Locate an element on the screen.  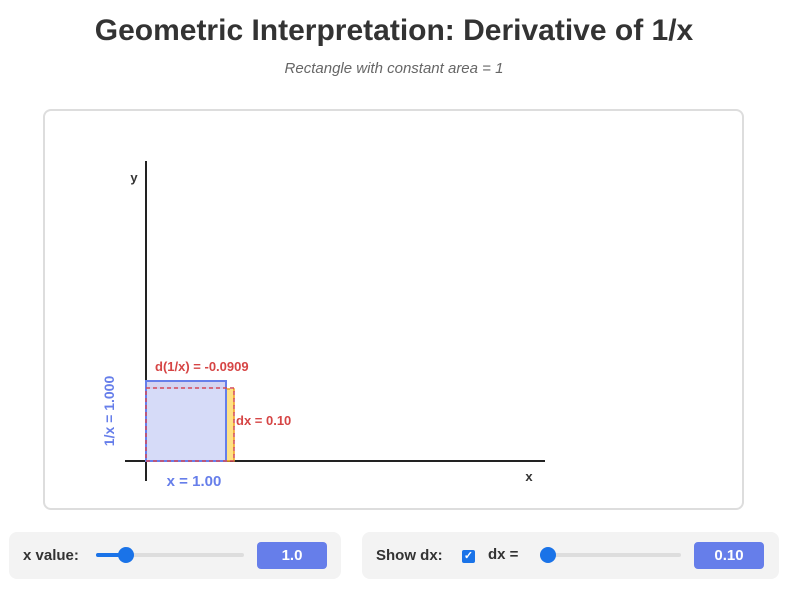
dx-value-display: 0.10 is located at coordinates (729, 555).